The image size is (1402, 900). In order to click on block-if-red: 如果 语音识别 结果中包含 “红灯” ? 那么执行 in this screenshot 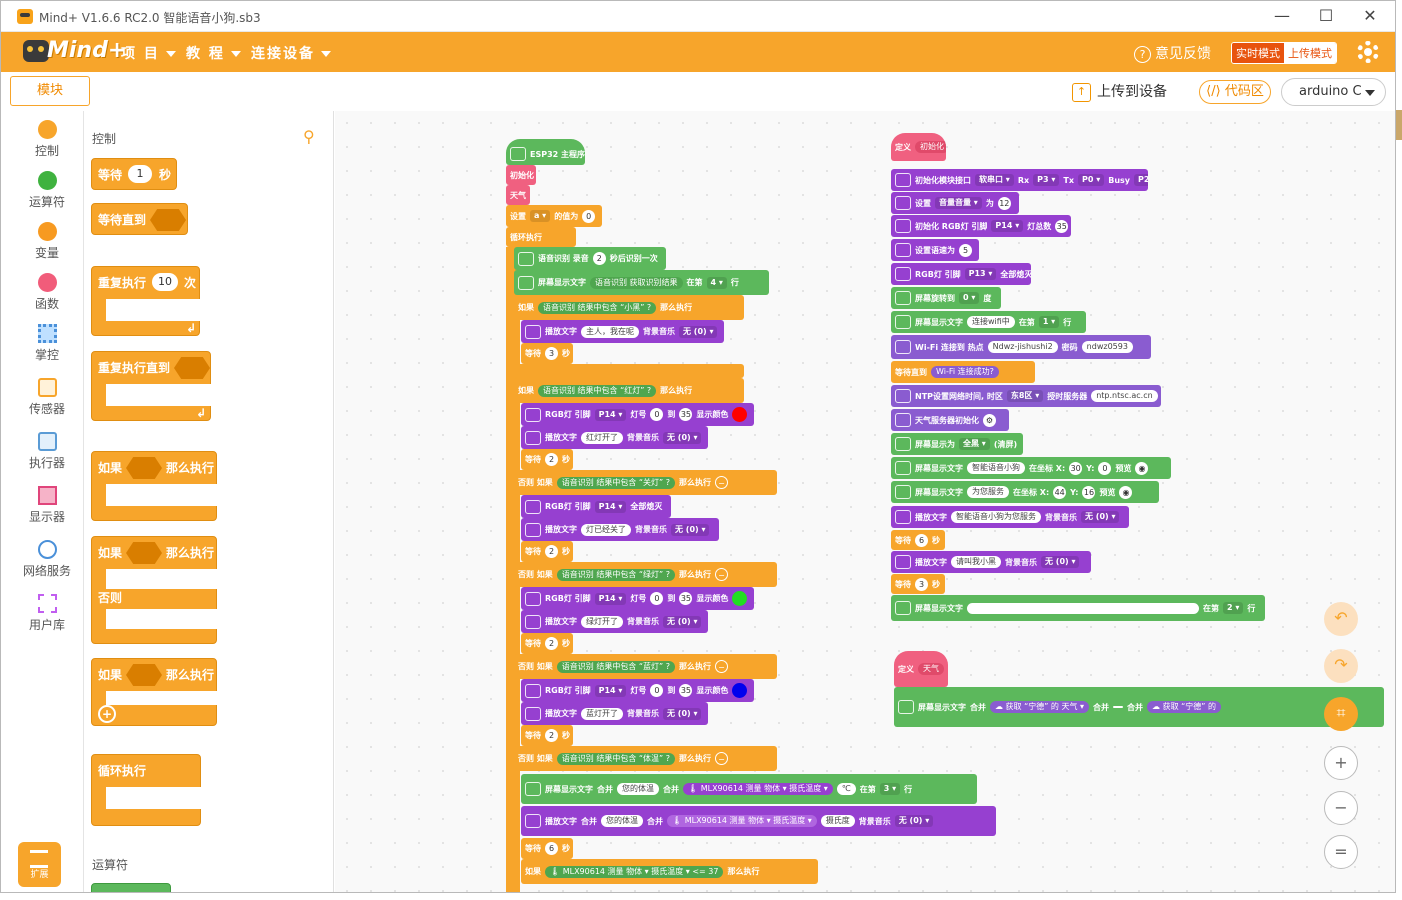, I will do `click(629, 390)`.